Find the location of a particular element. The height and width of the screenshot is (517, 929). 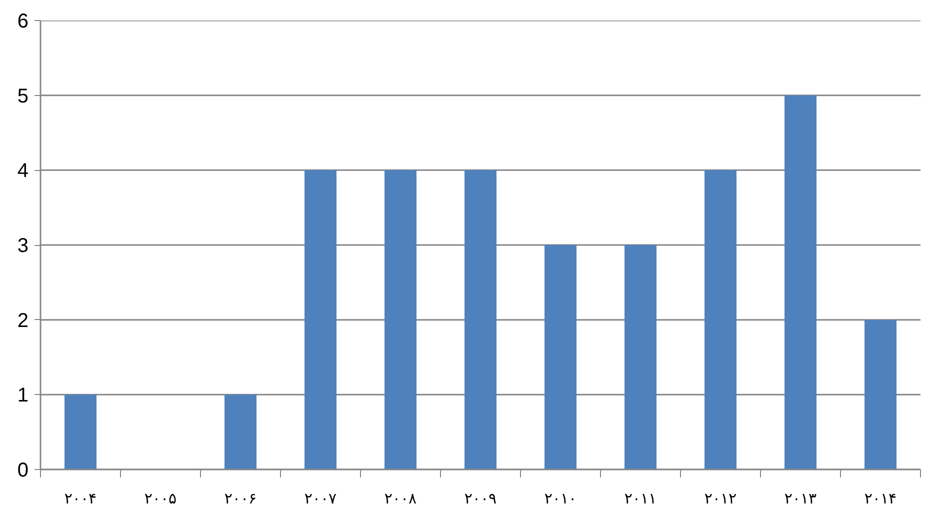

x-tick-label: ۲۰۰۵ is located at coordinates (160, 499).